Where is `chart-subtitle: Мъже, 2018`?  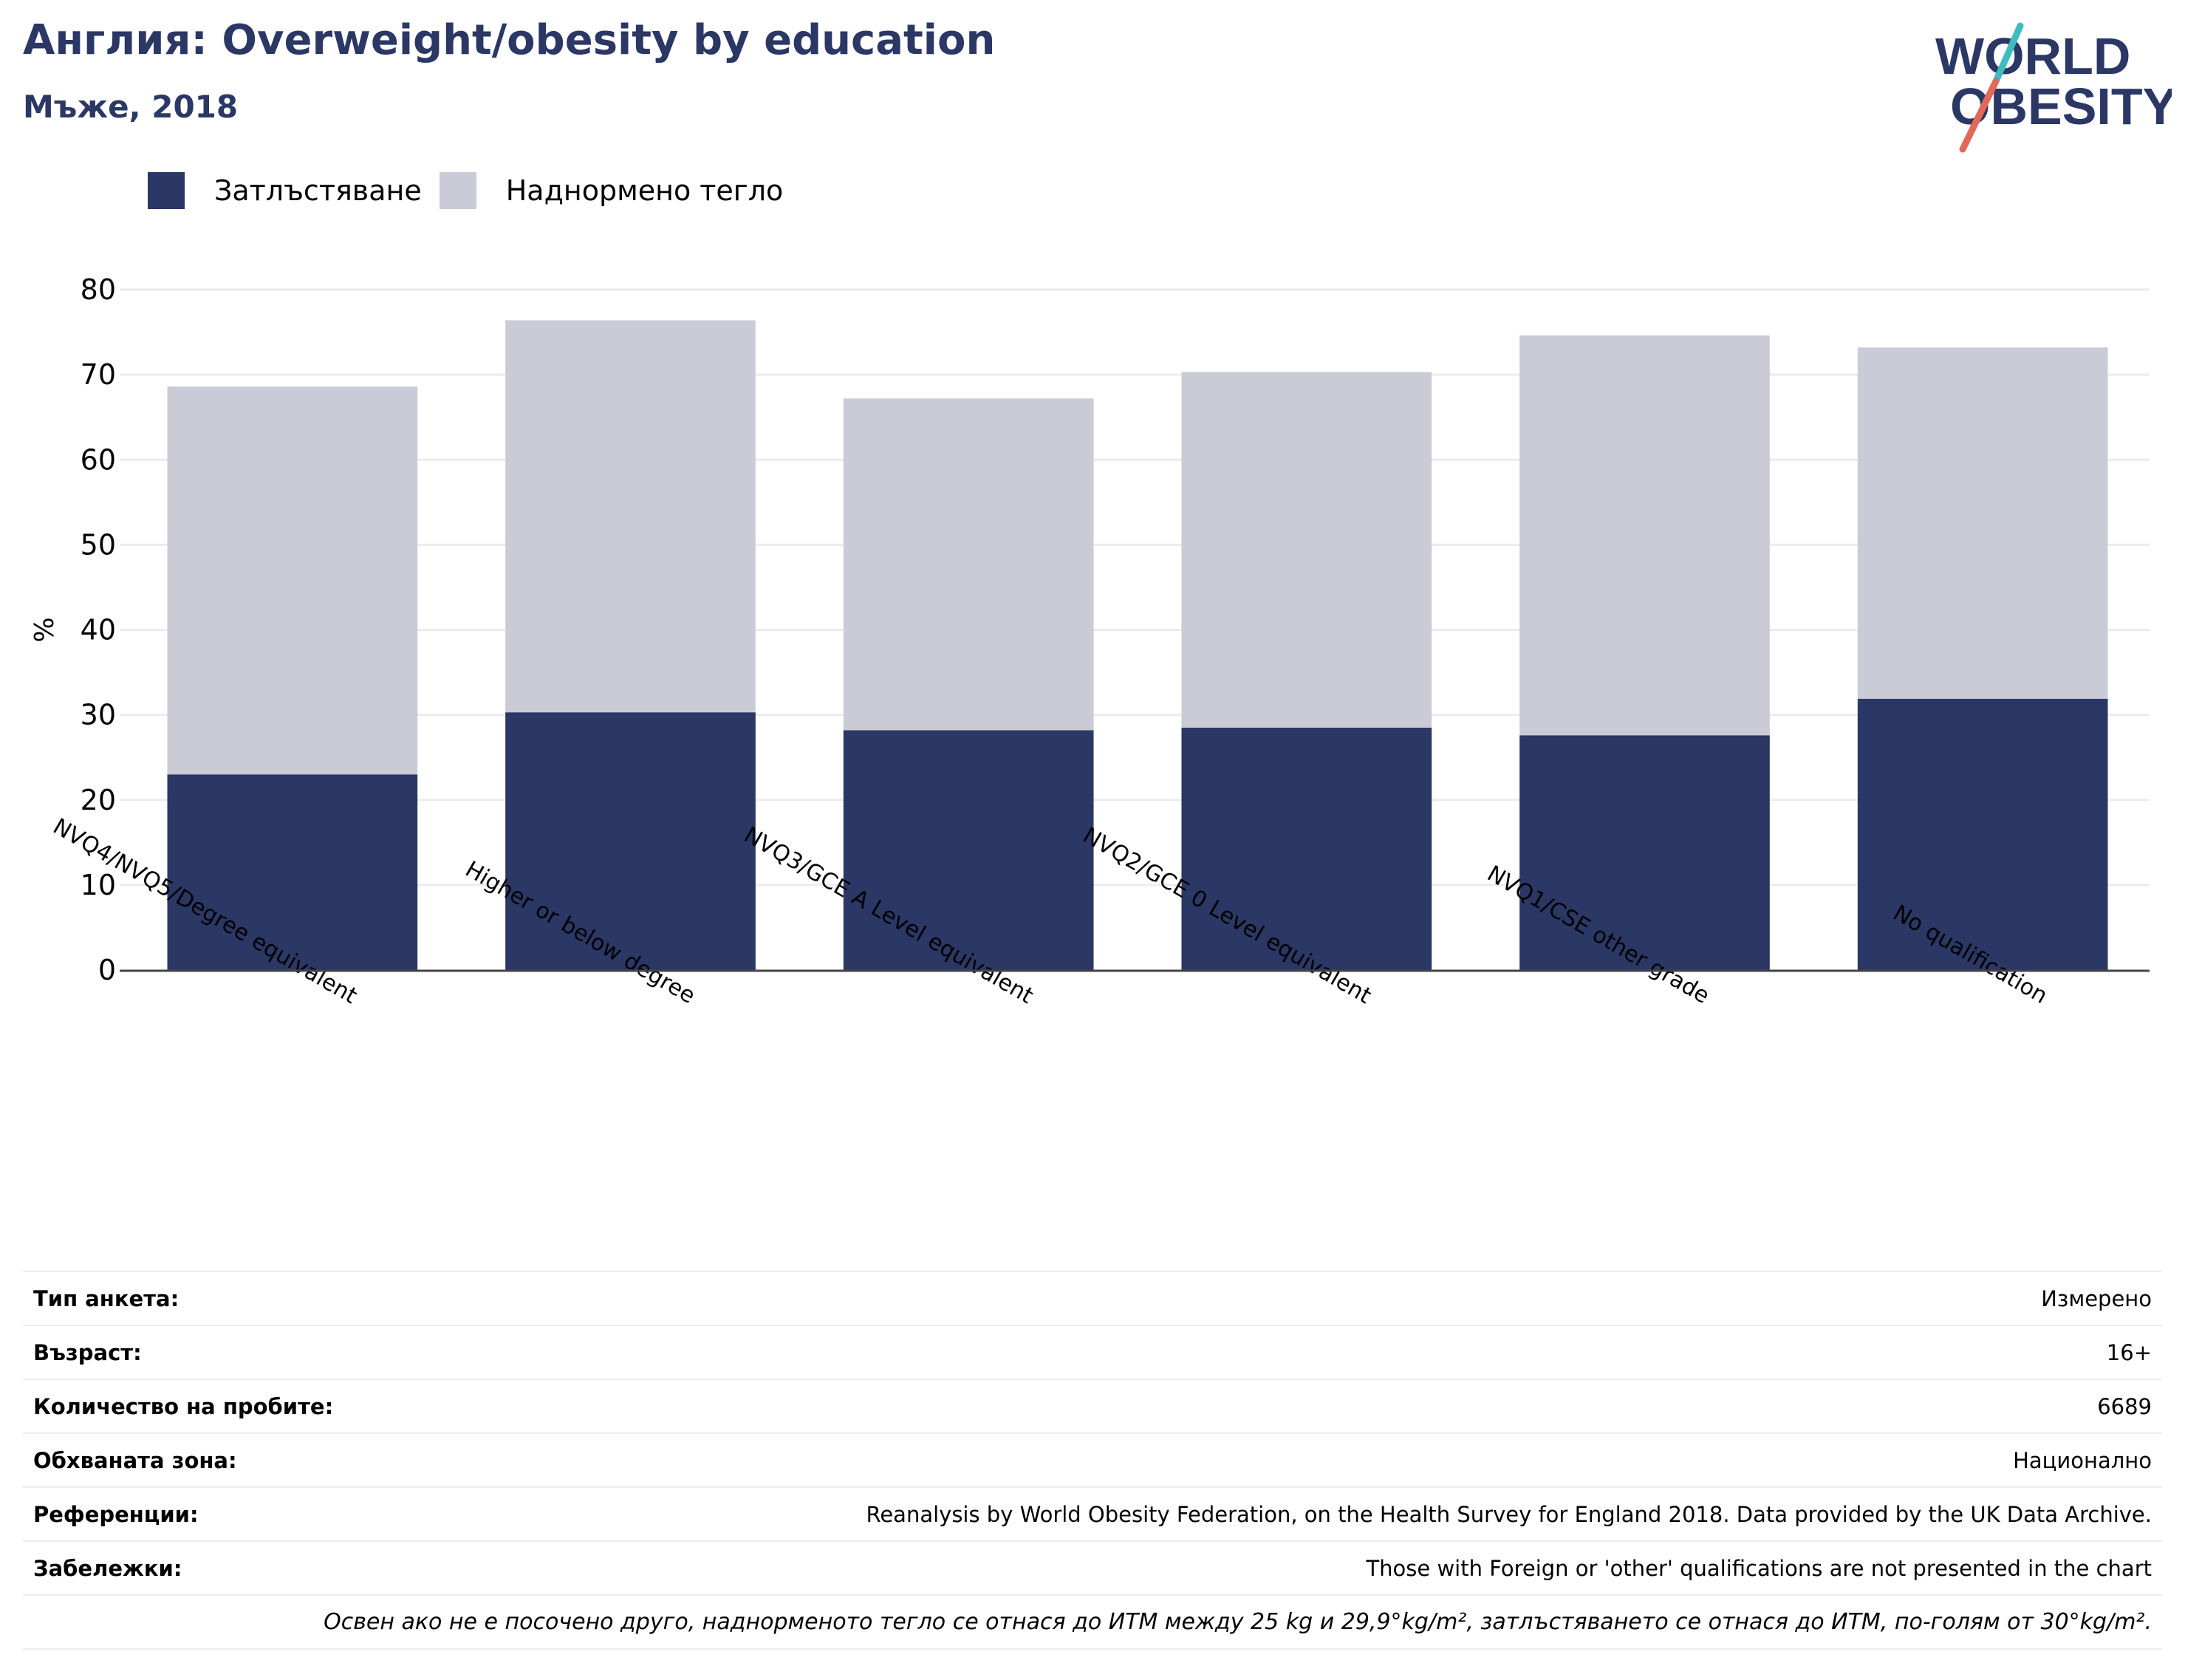
chart-subtitle: Мъже, 2018 is located at coordinates (131, 107).